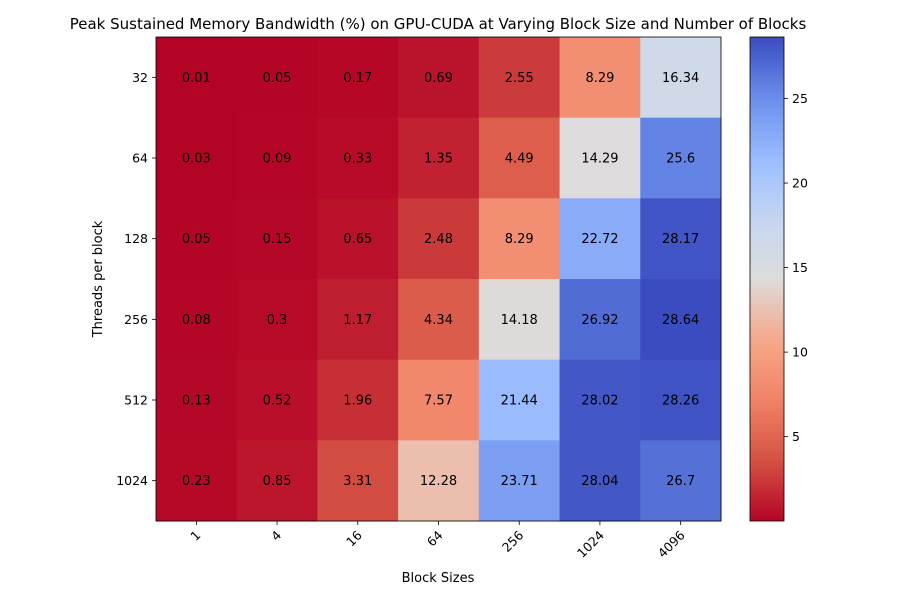 The image size is (900, 600). I want to click on y-tick-label: 256, so click(136, 319).